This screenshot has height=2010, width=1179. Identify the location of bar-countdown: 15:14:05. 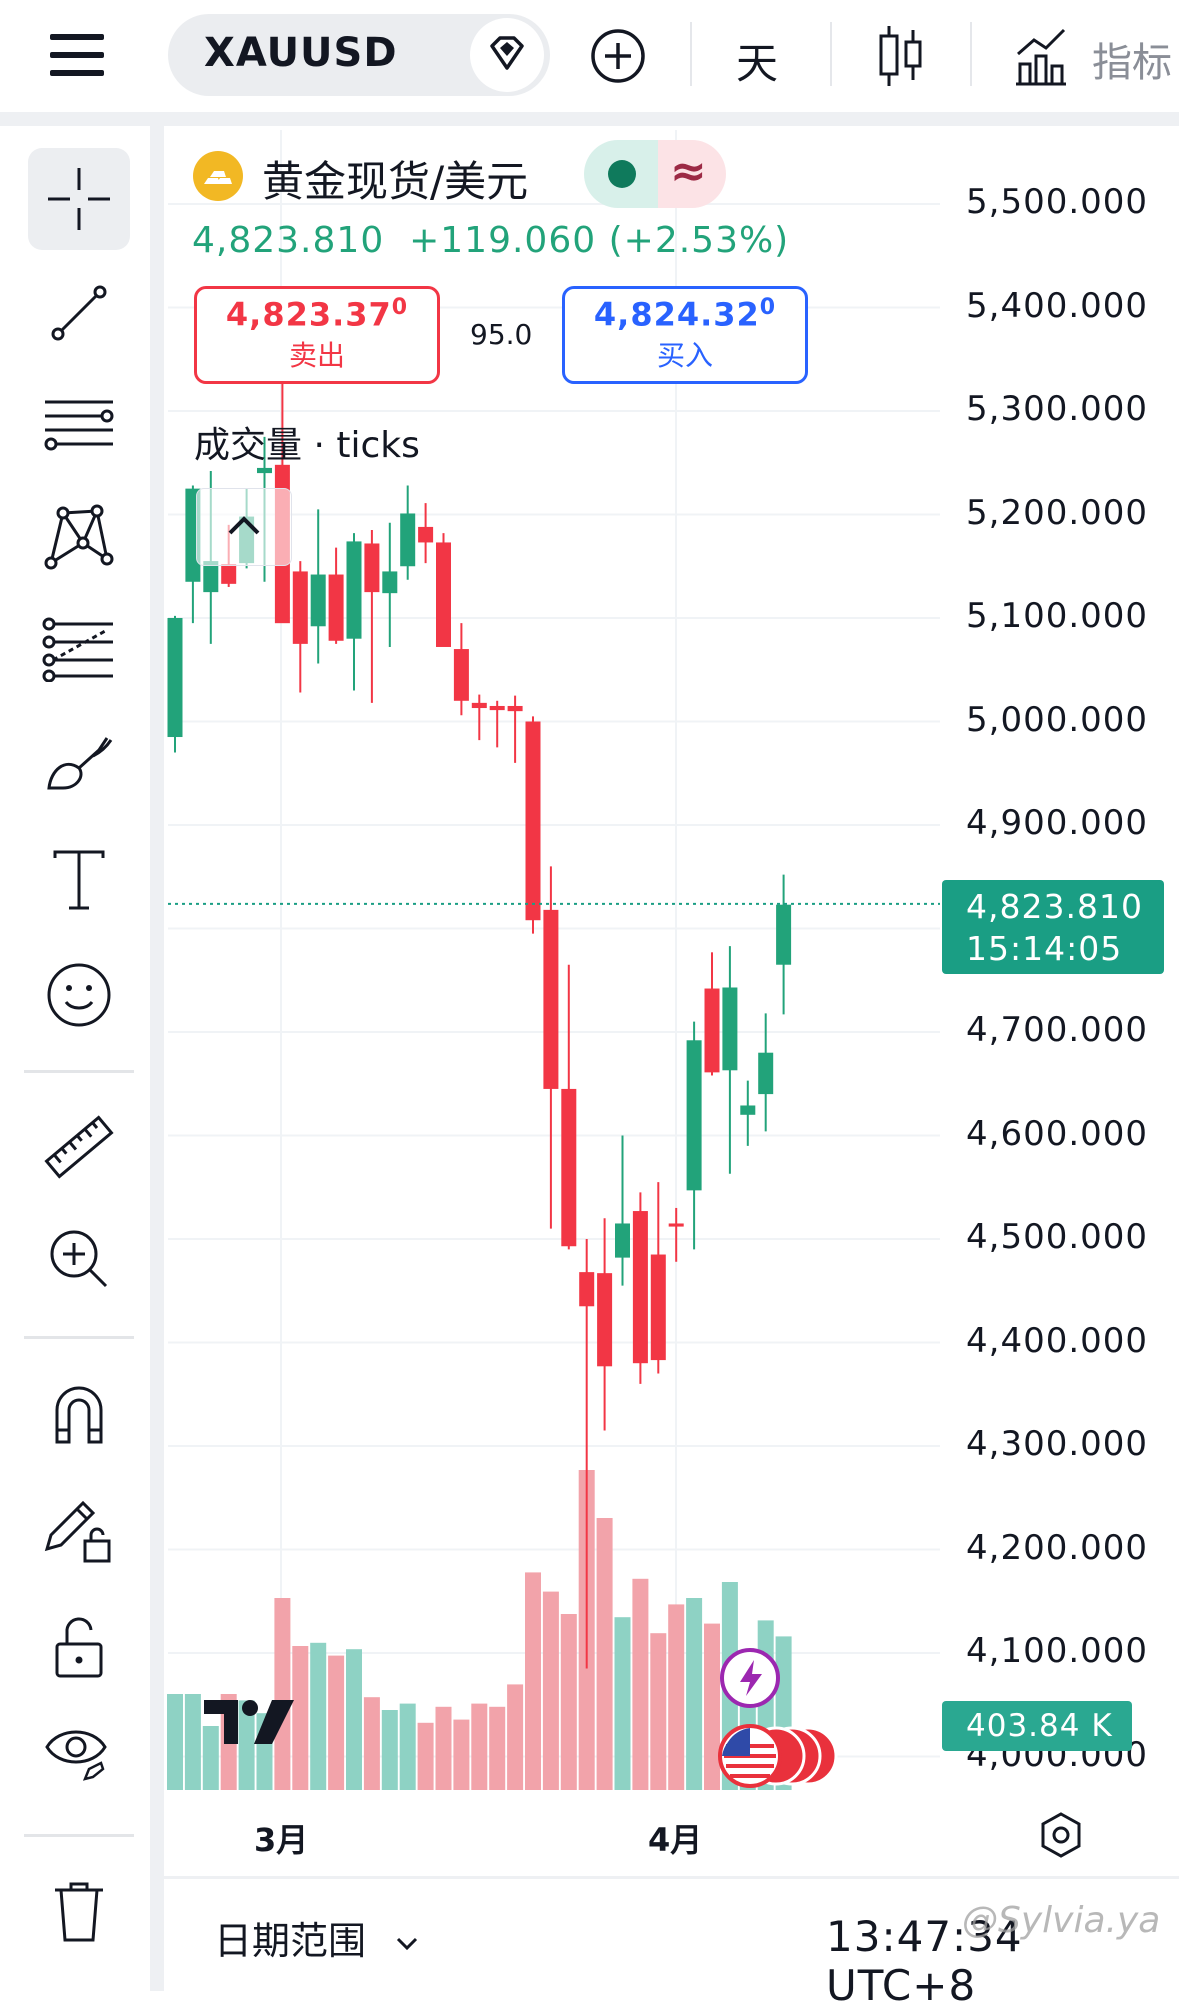
(1044, 948).